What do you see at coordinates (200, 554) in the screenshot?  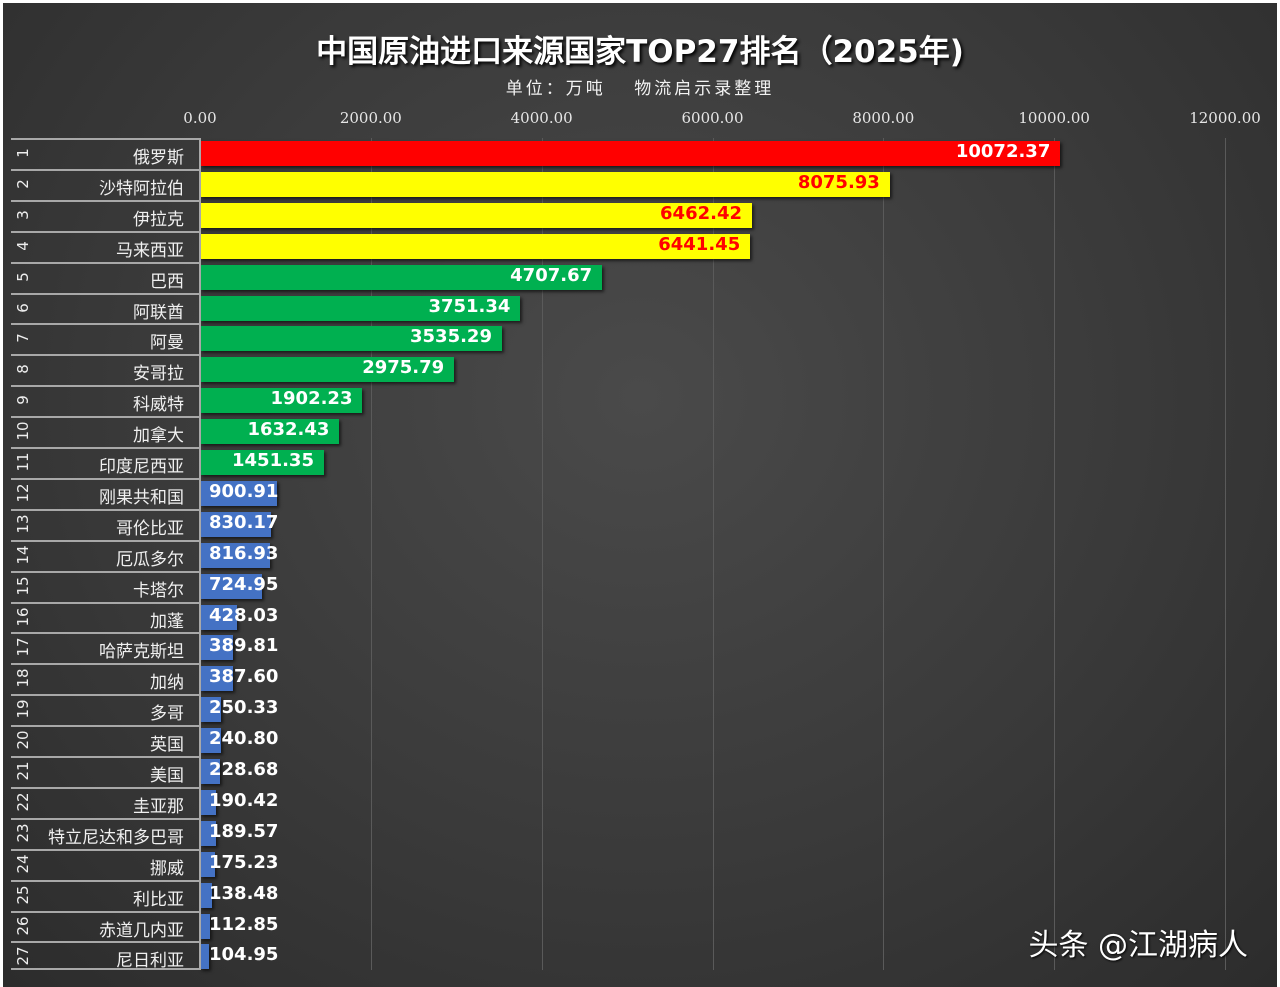 I see `axis-line` at bounding box center [200, 554].